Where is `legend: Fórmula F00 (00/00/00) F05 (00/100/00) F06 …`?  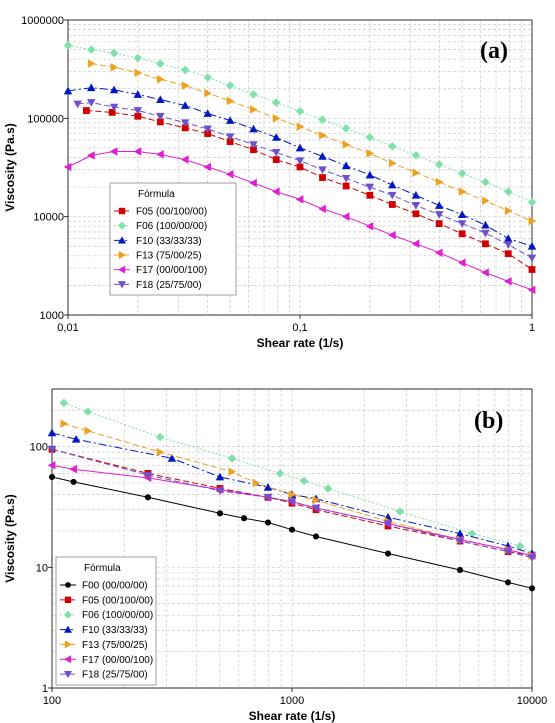 legend: Fórmula F00 (00/00/00) F05 (00/100/00) F06 … is located at coordinates (106, 621).